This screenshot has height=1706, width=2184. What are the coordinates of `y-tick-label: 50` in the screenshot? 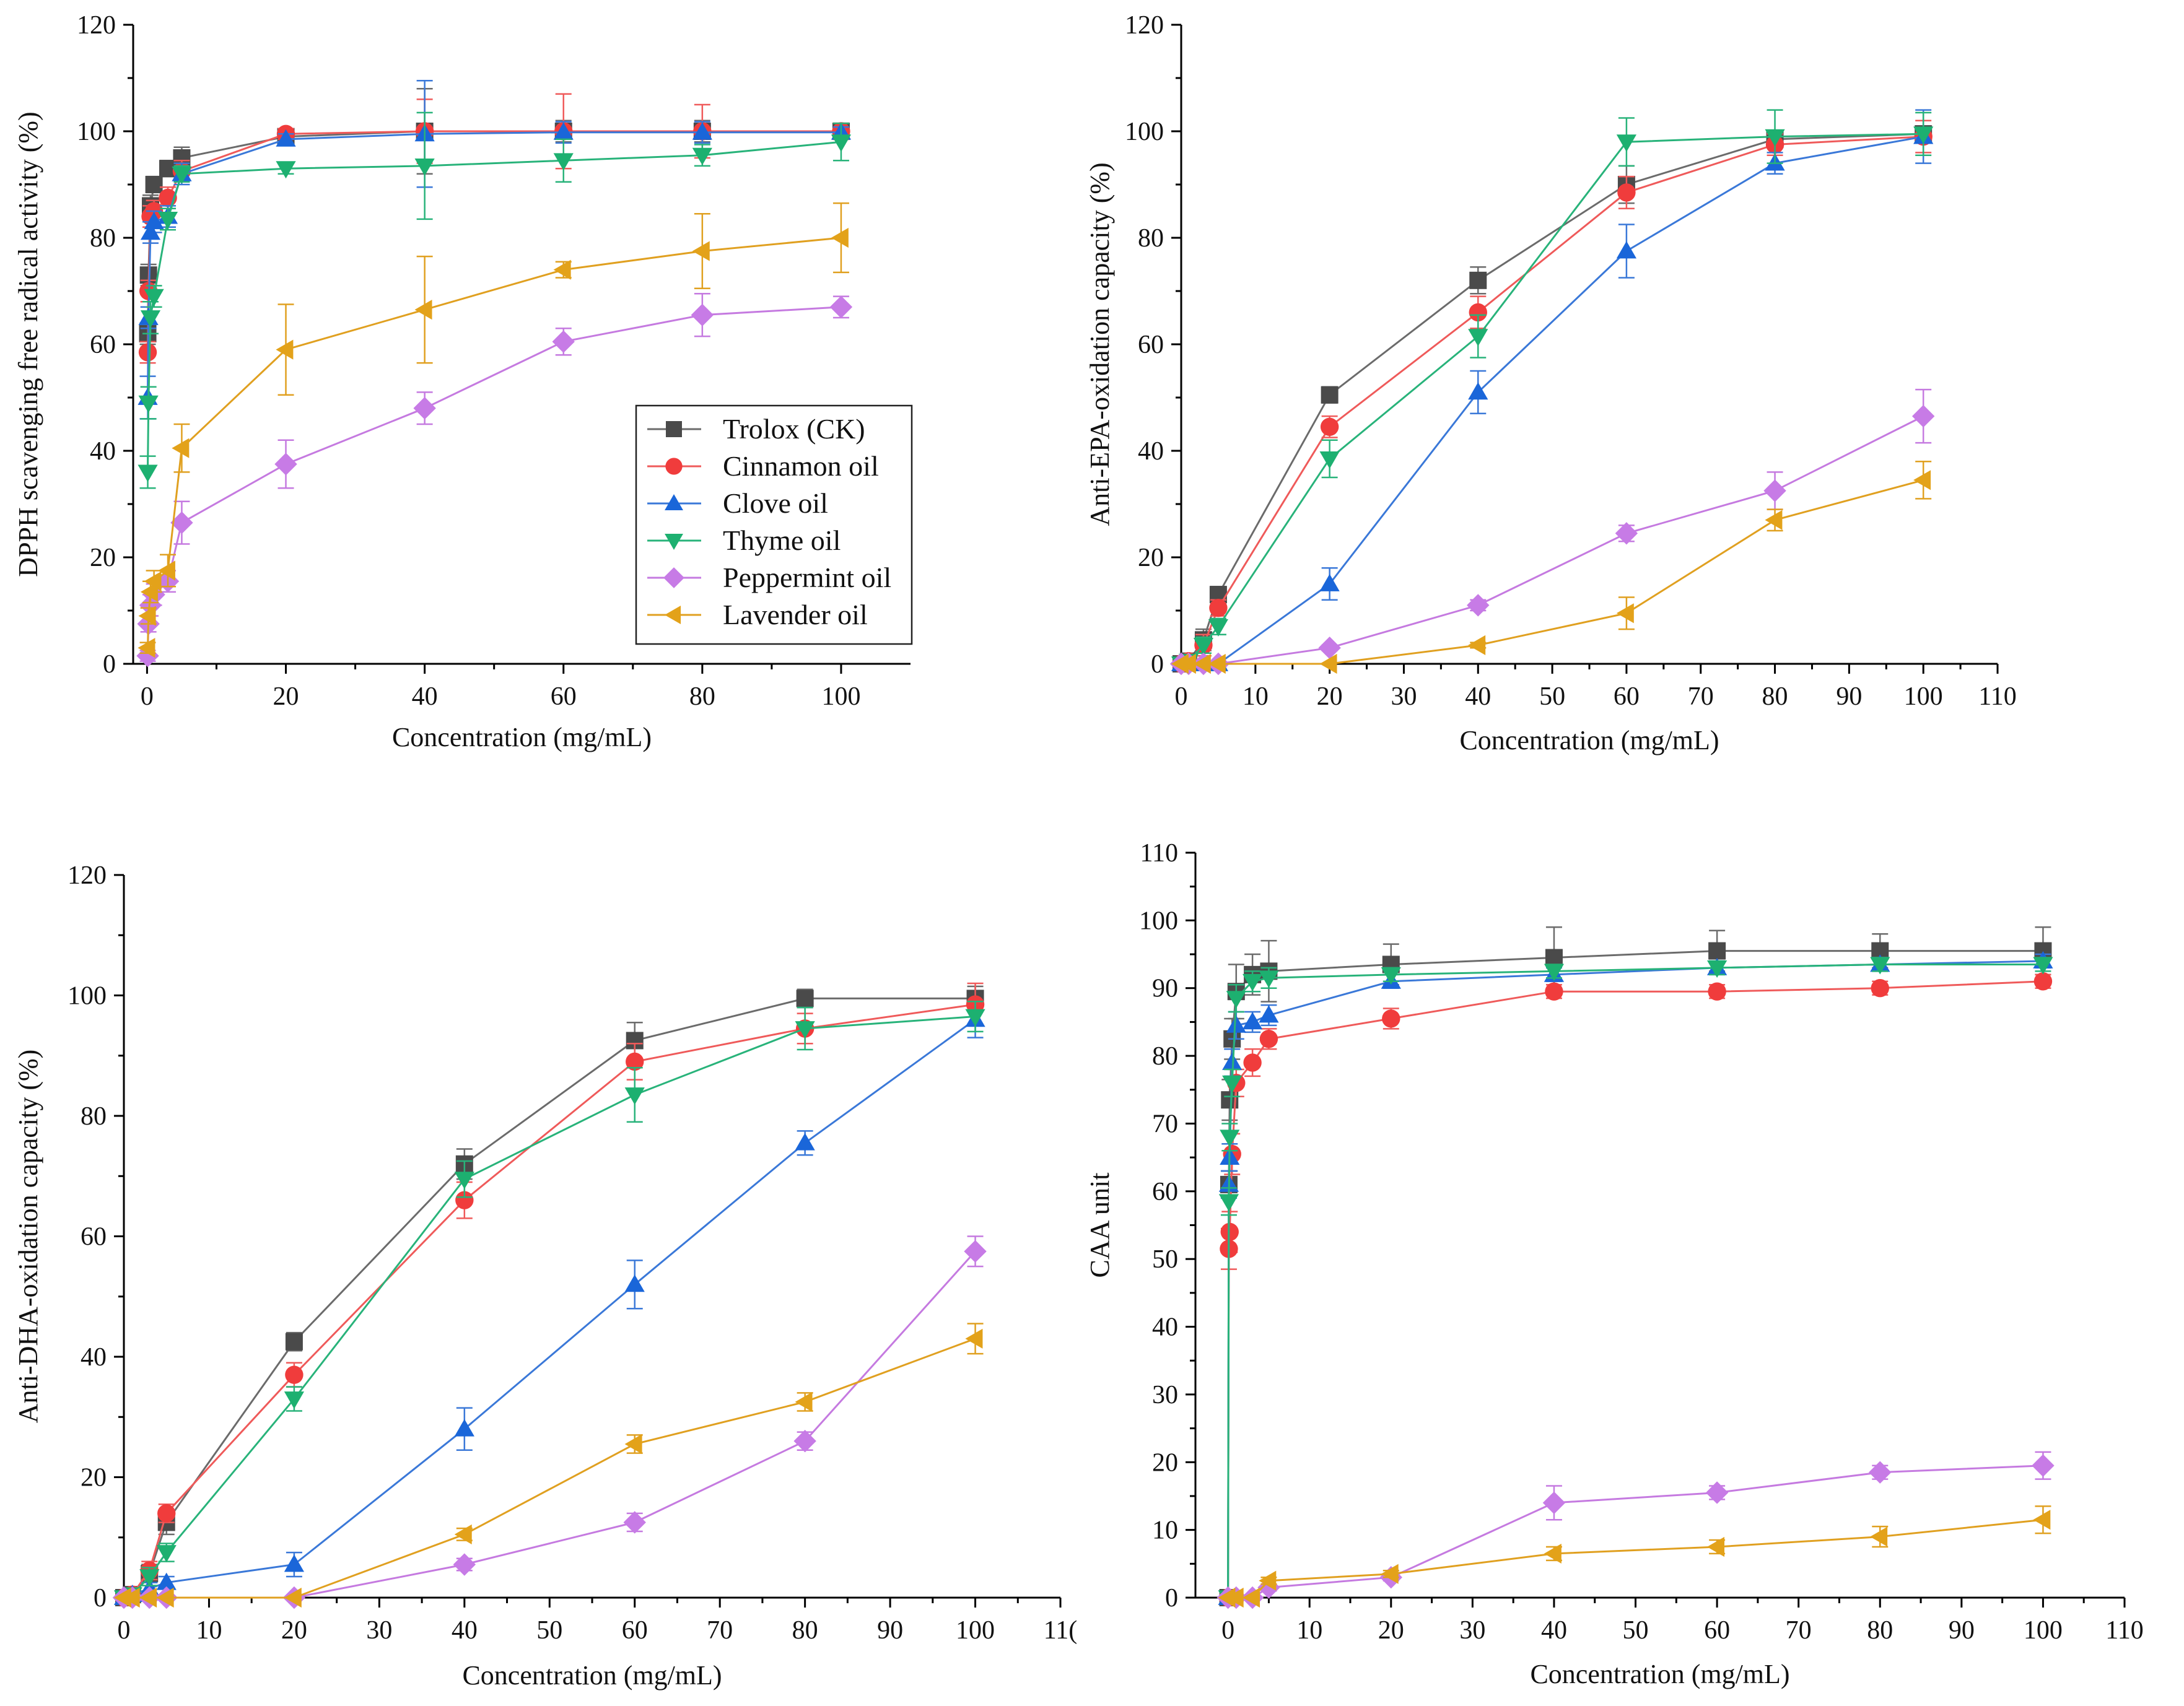 It's located at (1165, 1259).